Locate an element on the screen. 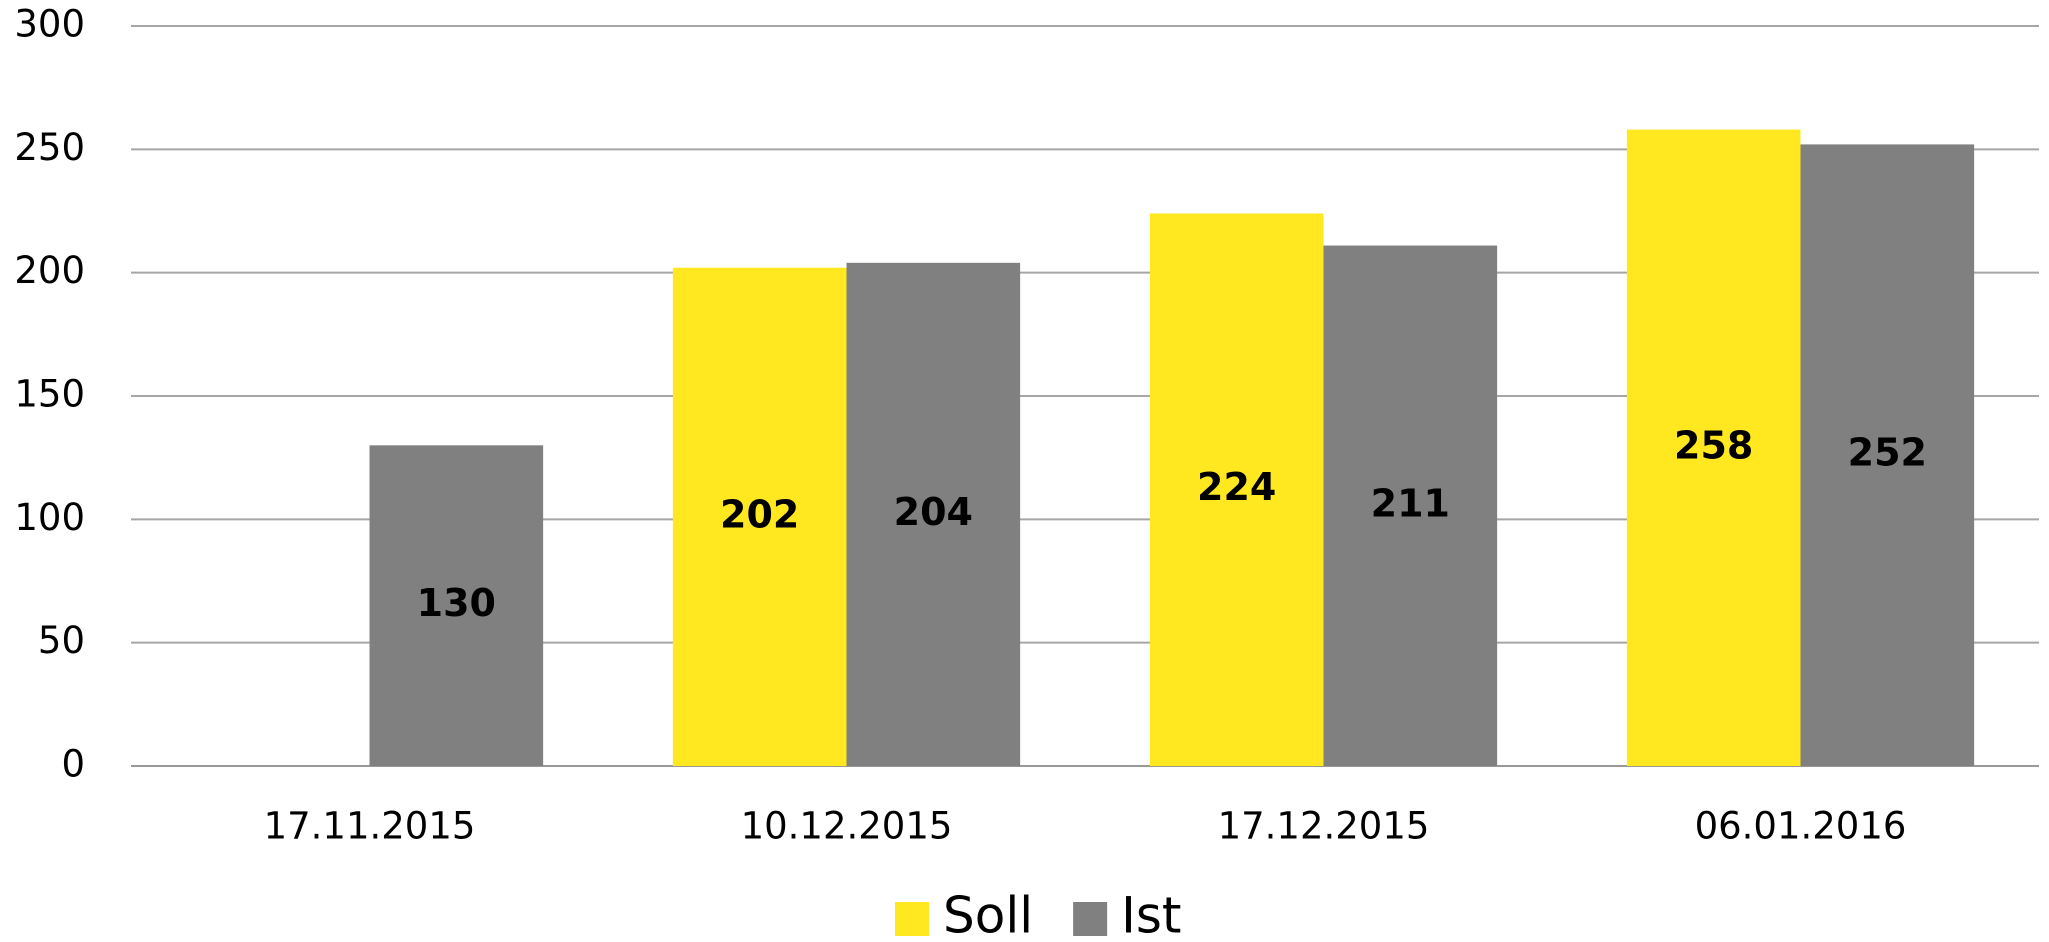 The width and height of the screenshot is (2049, 942). data-label: 224 is located at coordinates (1236, 487).